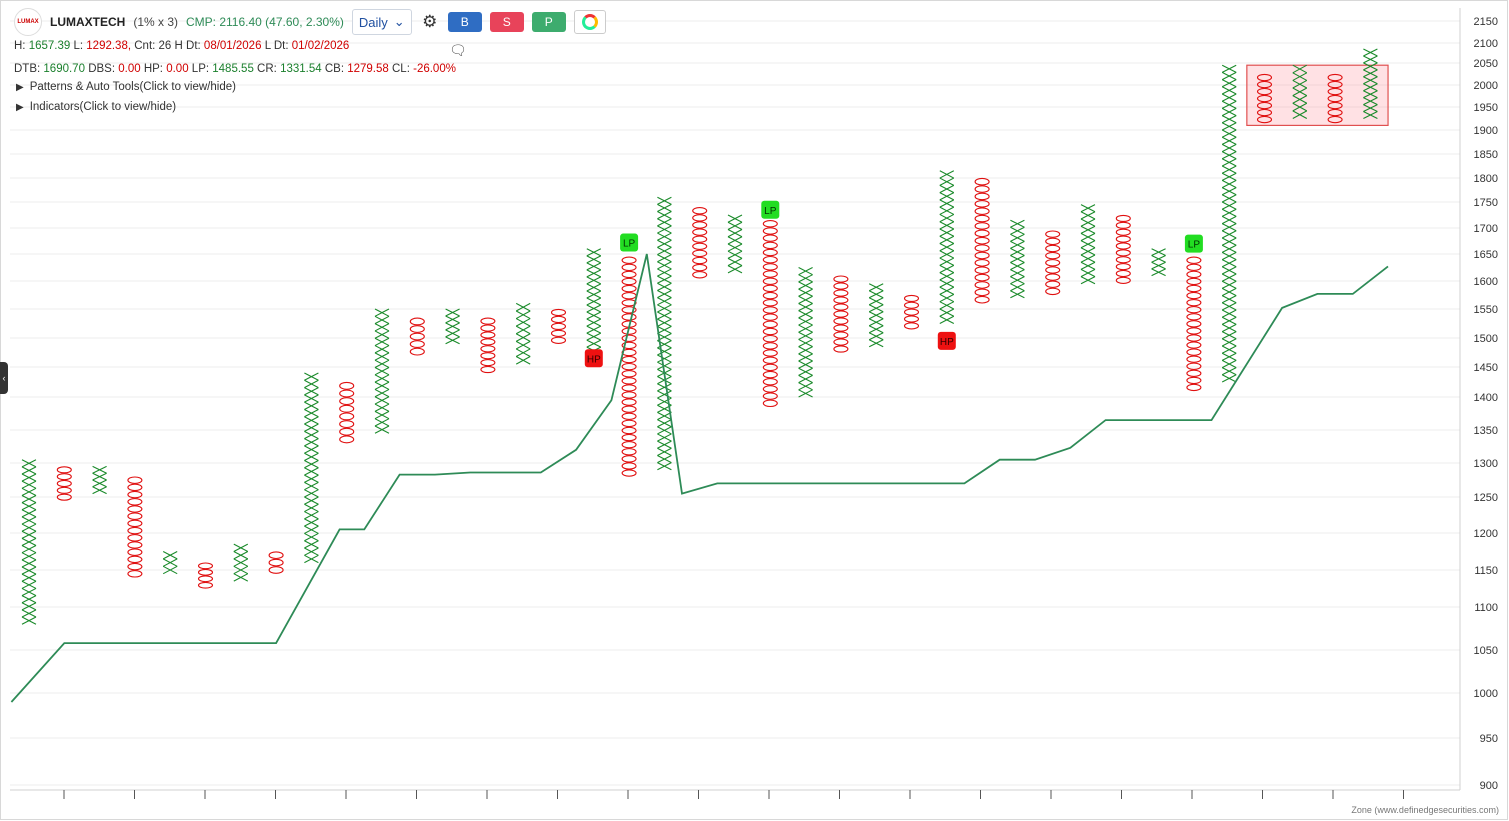 Image resolution: width=1509 pixels, height=821 pixels. I want to click on y-tick-label: 1950, so click(1486, 108).